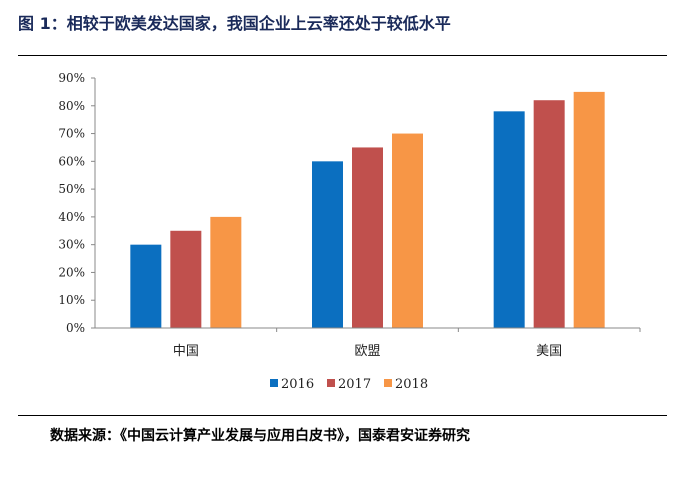 This screenshot has height=478, width=679. What do you see at coordinates (367, 351) in the screenshot?
I see `x-tick-label: 欧盟` at bounding box center [367, 351].